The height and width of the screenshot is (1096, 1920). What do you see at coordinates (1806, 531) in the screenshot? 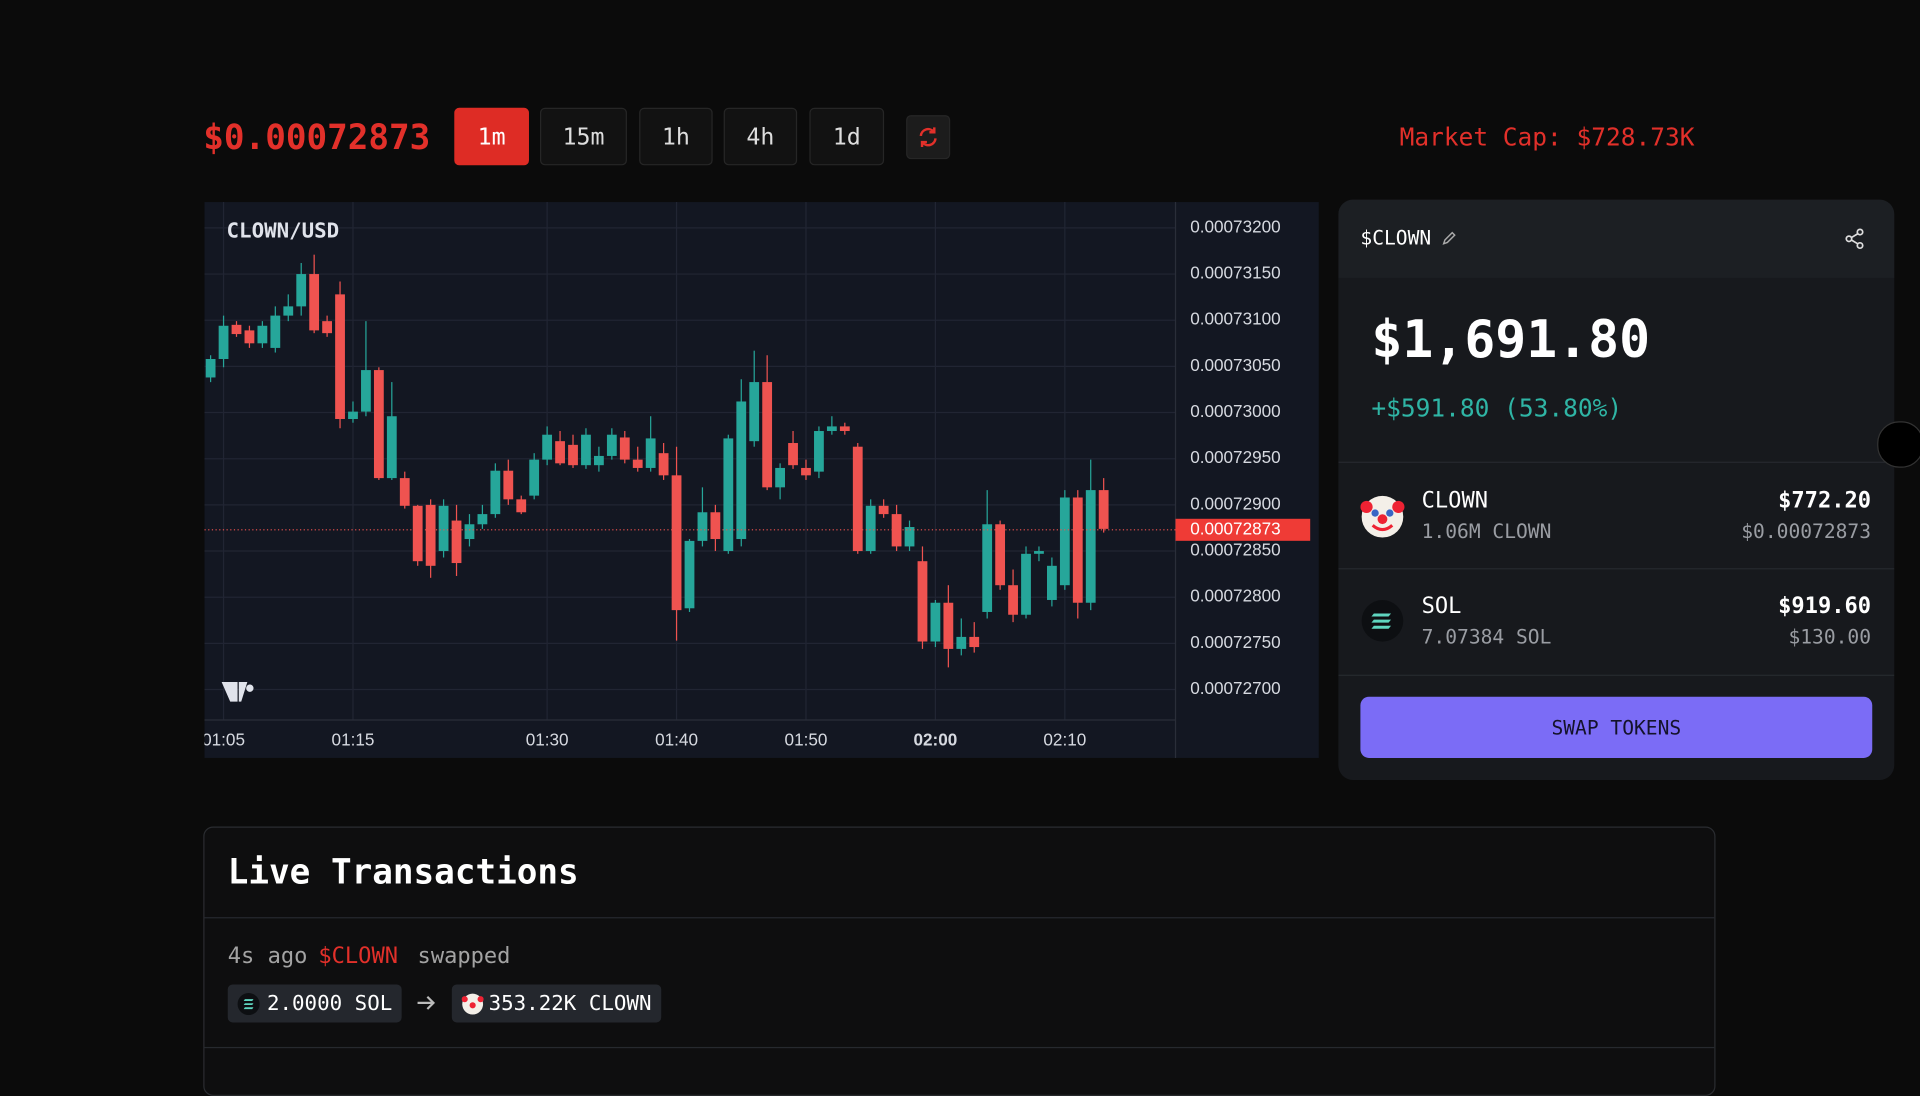
I see `holding-price: $0.00072873` at bounding box center [1806, 531].